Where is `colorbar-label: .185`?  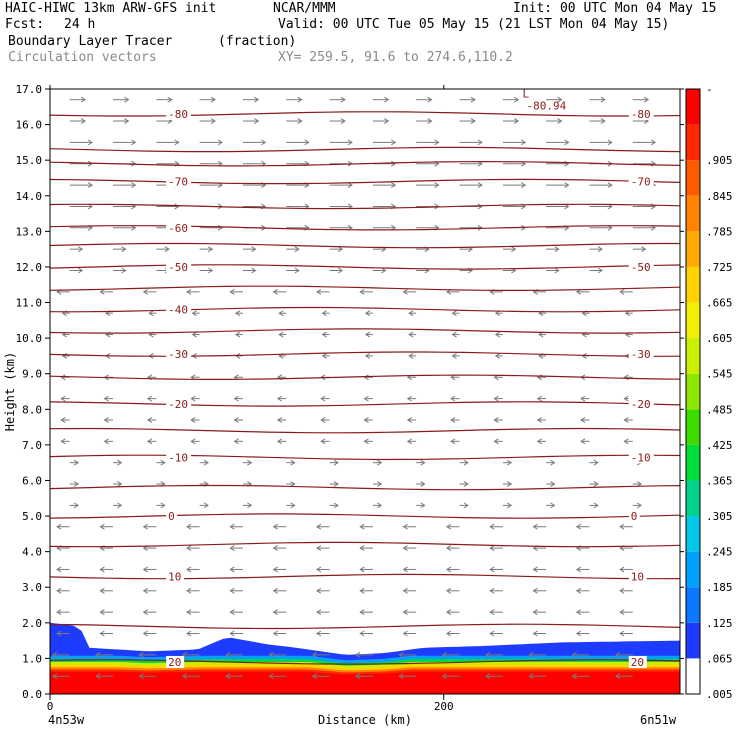 colorbar-label: .185 is located at coordinates (719, 587).